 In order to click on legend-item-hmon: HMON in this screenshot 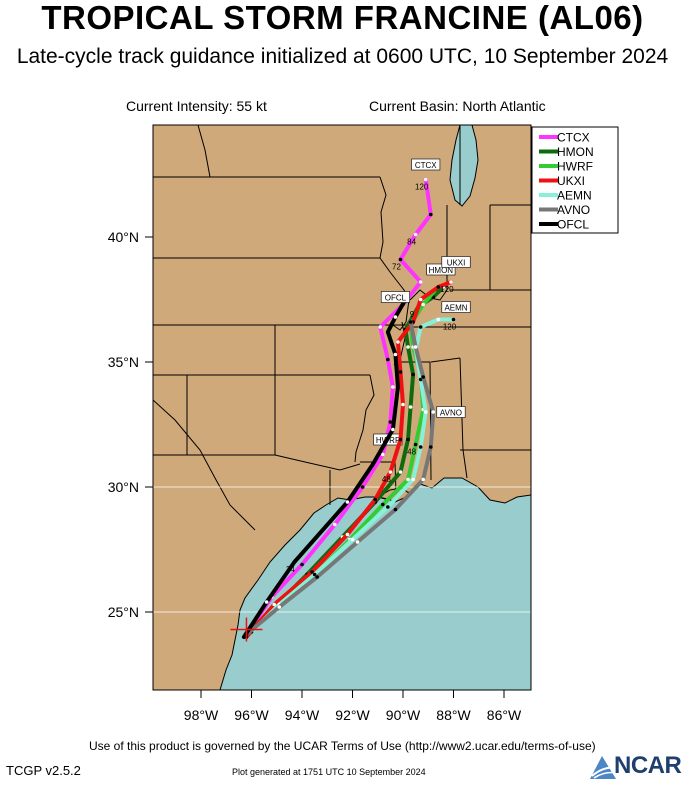, I will do `click(566, 152)`.